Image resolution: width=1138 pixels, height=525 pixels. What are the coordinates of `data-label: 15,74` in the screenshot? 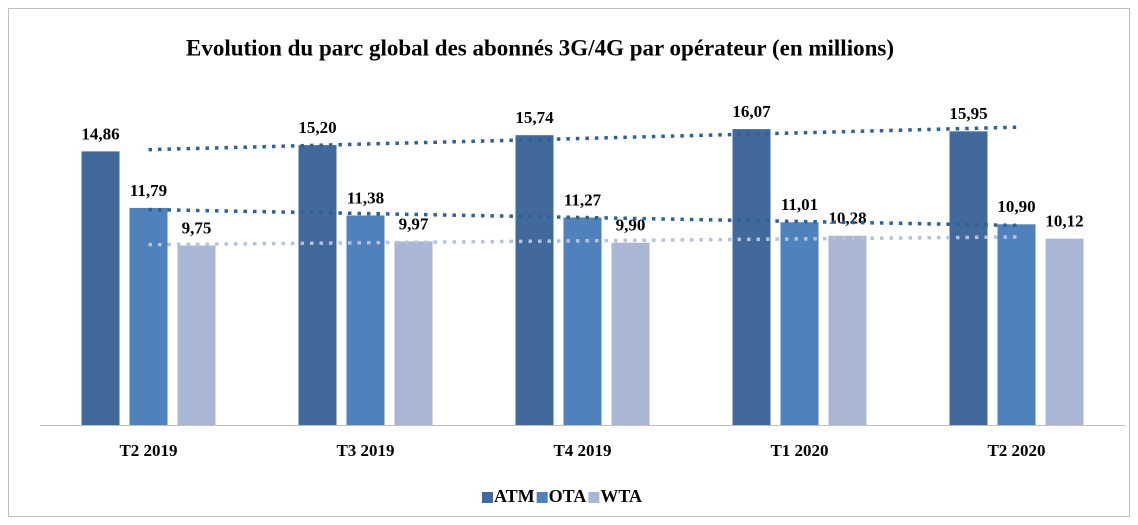 It's located at (534, 117).